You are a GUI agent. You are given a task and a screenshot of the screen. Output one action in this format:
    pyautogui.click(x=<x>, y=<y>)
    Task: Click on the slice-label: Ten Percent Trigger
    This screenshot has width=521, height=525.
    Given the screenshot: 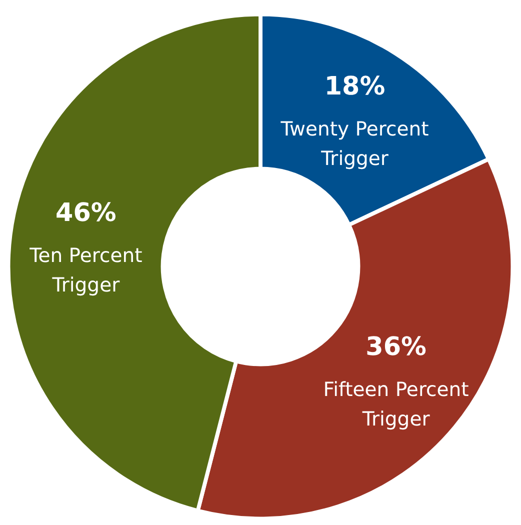 What is the action you would take?
    pyautogui.click(x=85, y=270)
    